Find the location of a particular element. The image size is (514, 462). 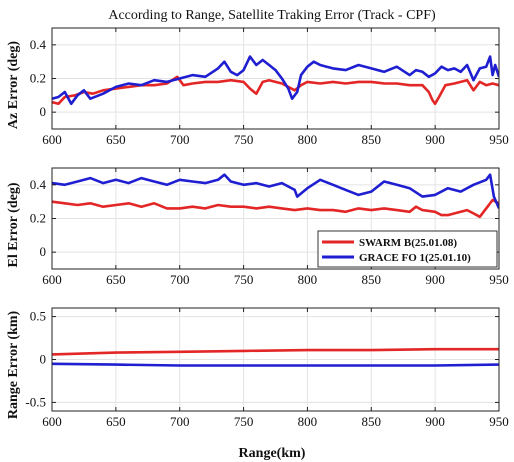

y-axis-label: Range Error (km) is located at coordinates (13, 364).